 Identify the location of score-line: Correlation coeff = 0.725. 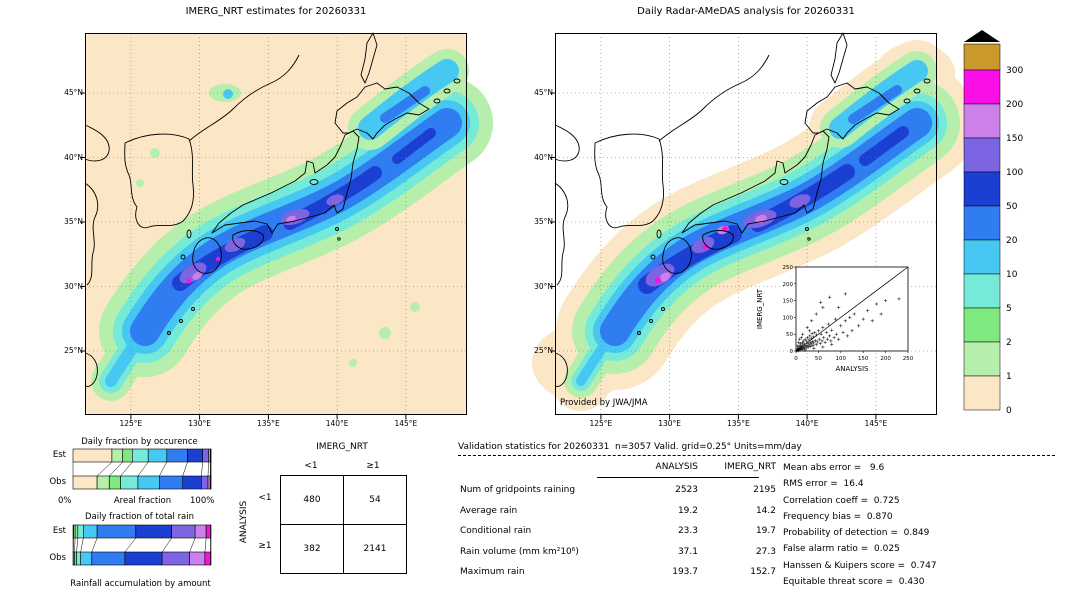
(841, 500).